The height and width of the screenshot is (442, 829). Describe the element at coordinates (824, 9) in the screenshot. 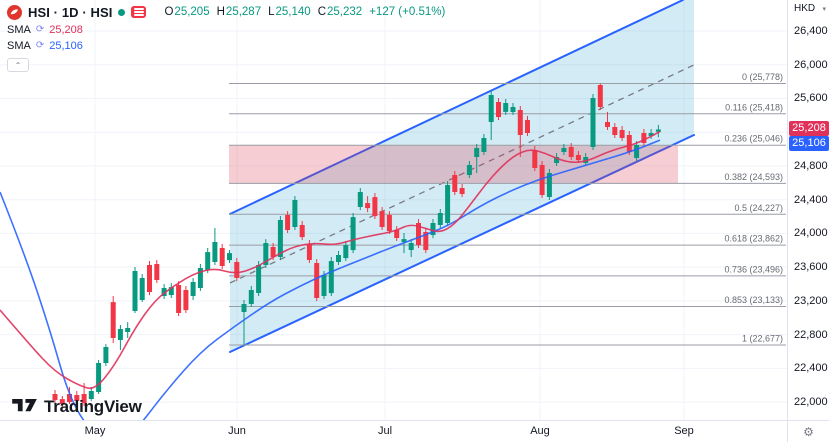

I see `chevron-down-icon: ▾` at that location.